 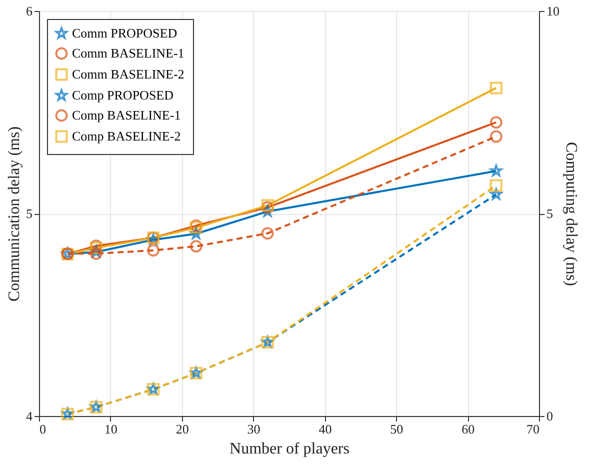 What do you see at coordinates (468, 429) in the screenshot?
I see `x-tick-label: 60` at bounding box center [468, 429].